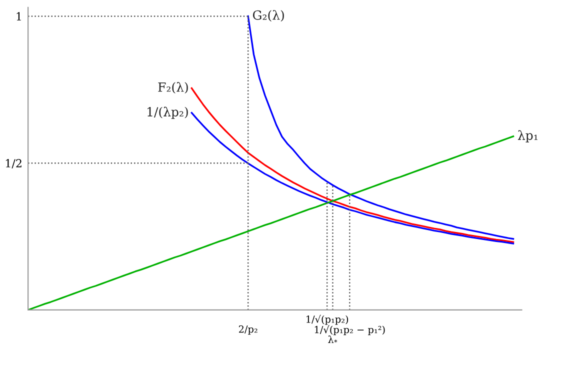  I want to click on series-label: λp₁, so click(528, 136).